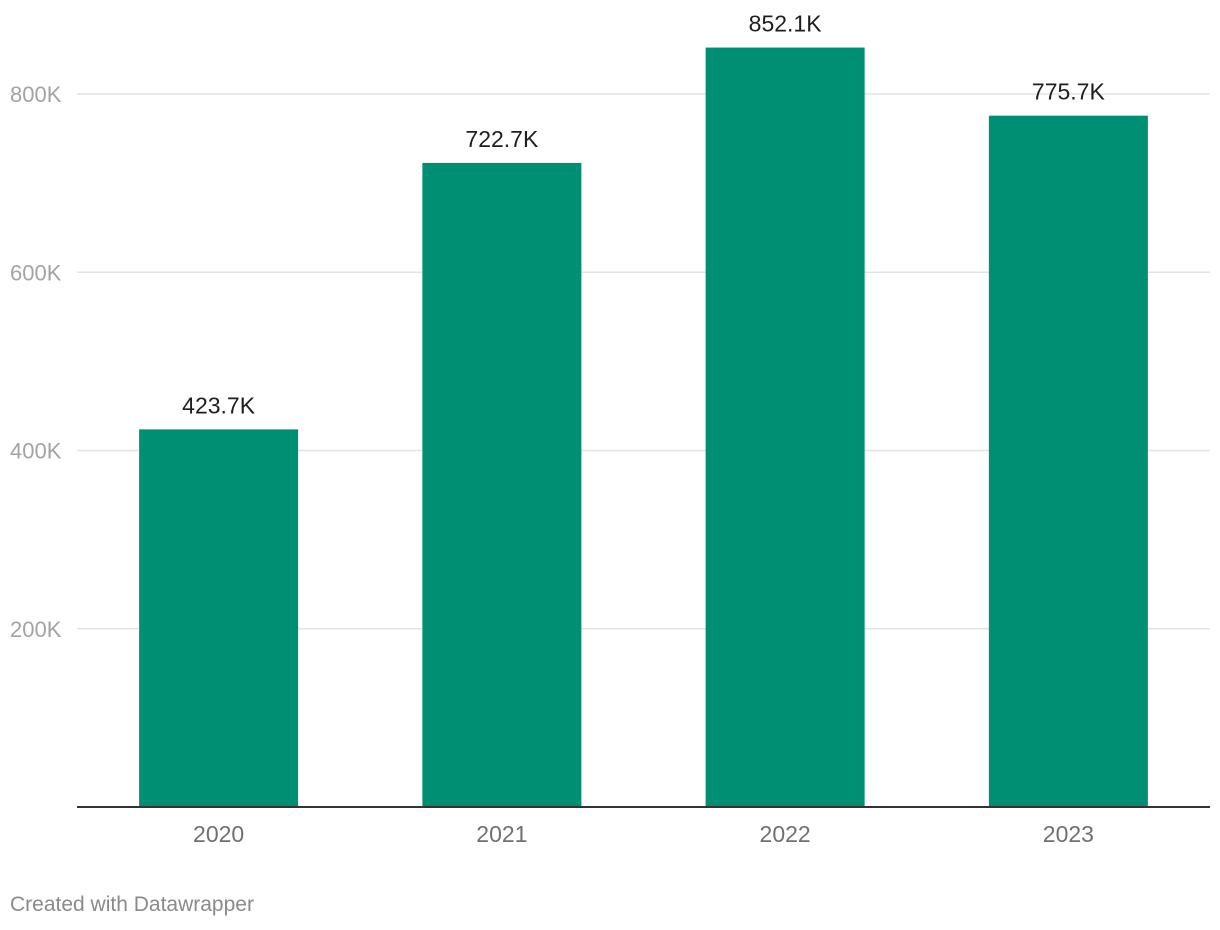 The width and height of the screenshot is (1220, 930). I want to click on y-tick-label: 200K, so click(36, 629).